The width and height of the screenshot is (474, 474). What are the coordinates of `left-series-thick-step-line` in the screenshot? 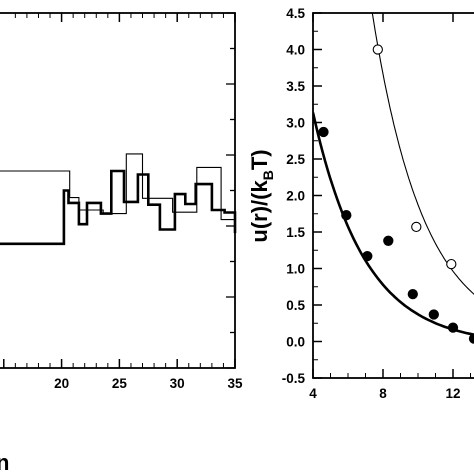 It's located at (118, 207).